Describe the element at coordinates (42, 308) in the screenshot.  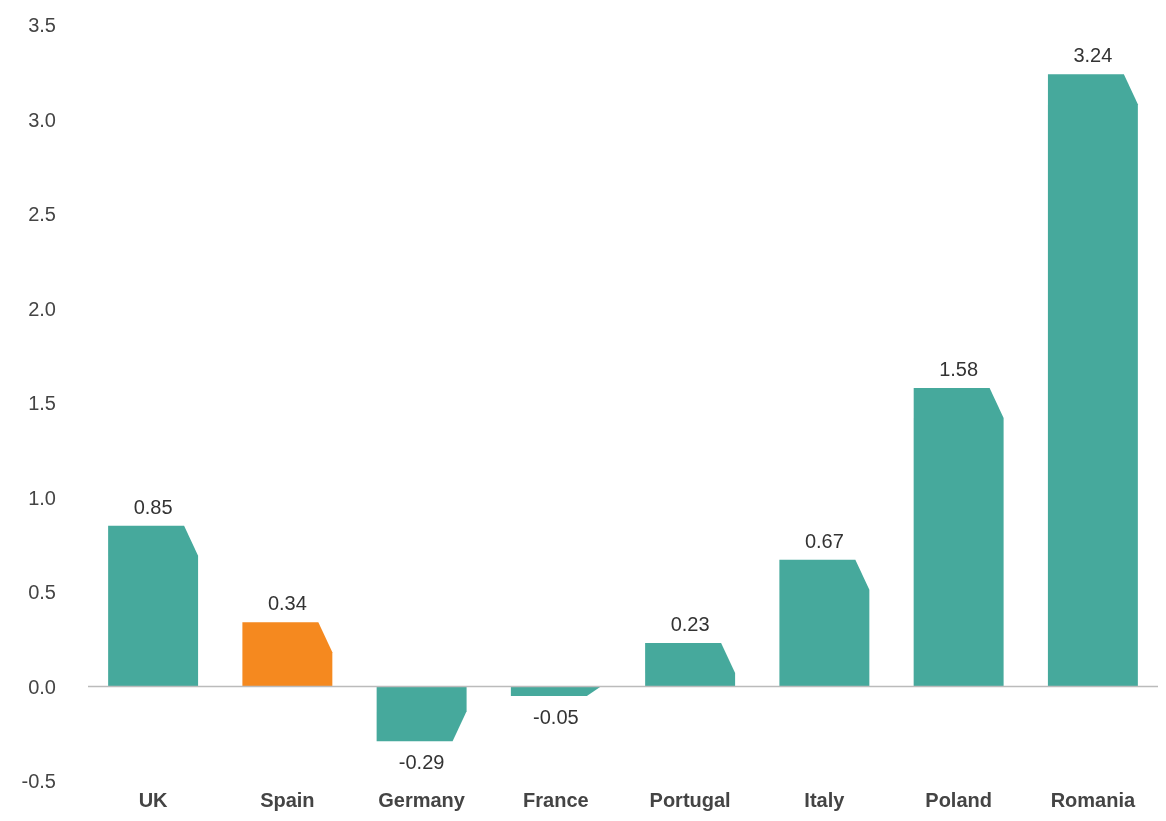
I see `y-tick-label: 2.0` at that location.